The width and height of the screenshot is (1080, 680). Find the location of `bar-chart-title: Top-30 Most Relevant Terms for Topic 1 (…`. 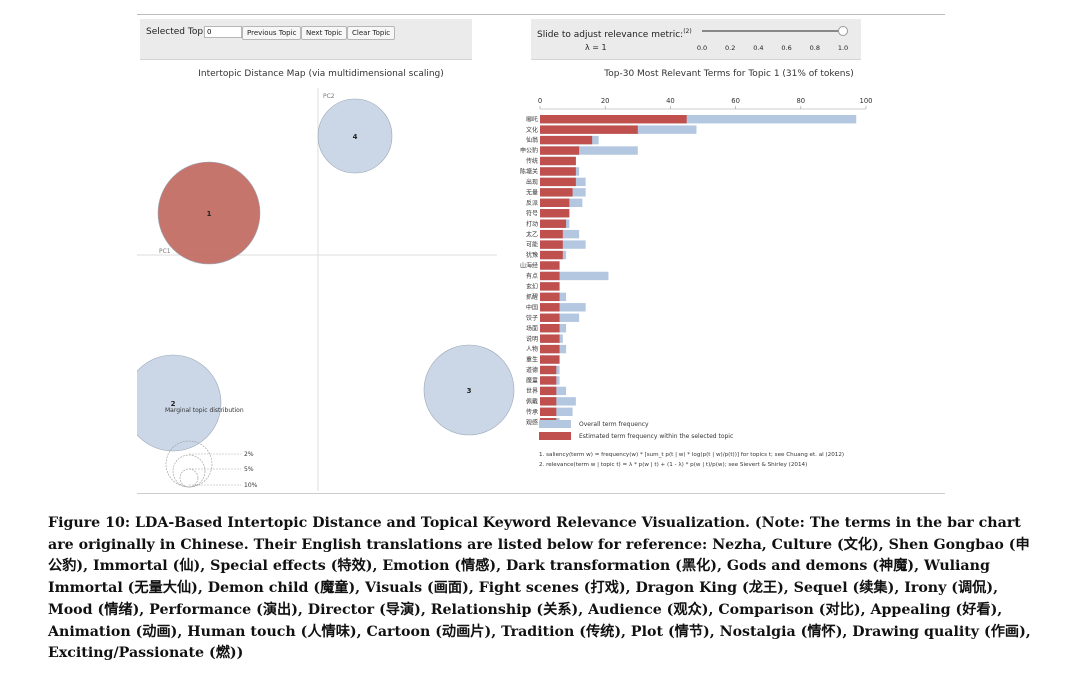

bar-chart-title: Top-30 Most Relevant Terms for Topic 1 (… is located at coordinates (728, 74).